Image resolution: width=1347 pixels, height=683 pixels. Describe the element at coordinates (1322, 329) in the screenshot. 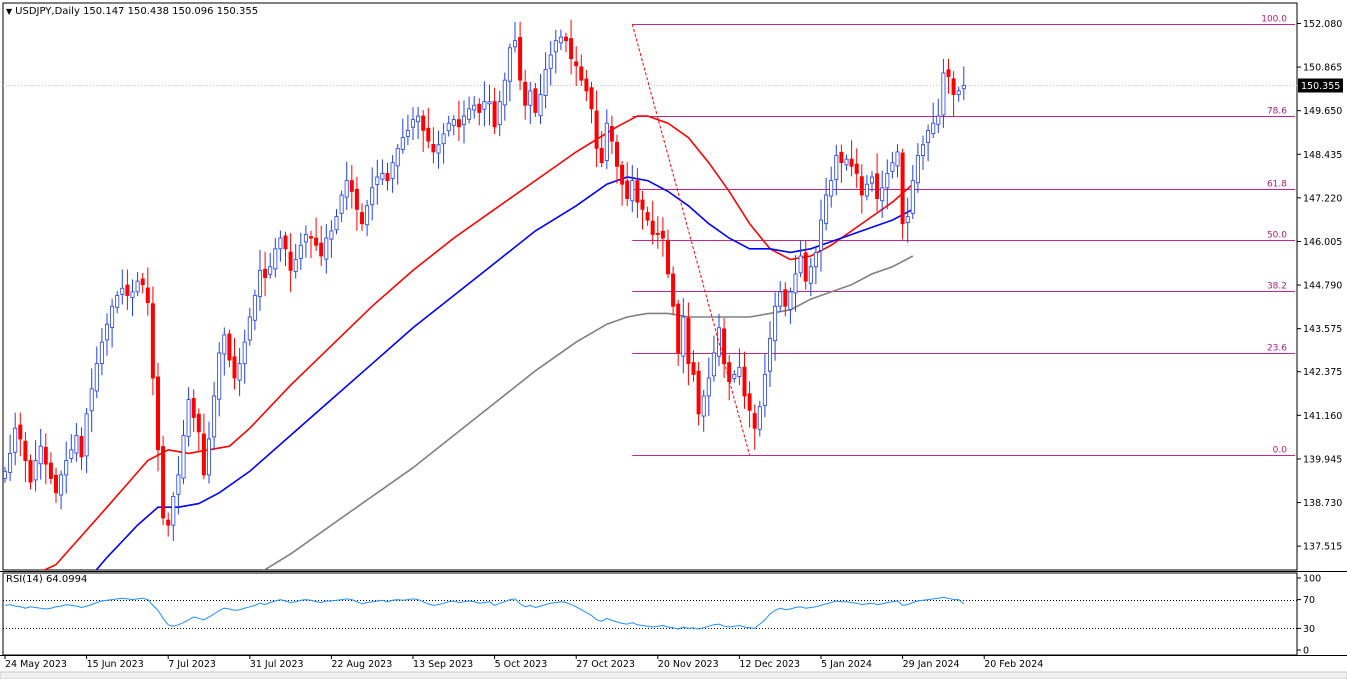

I see `price-tick-label: 143.575` at that location.